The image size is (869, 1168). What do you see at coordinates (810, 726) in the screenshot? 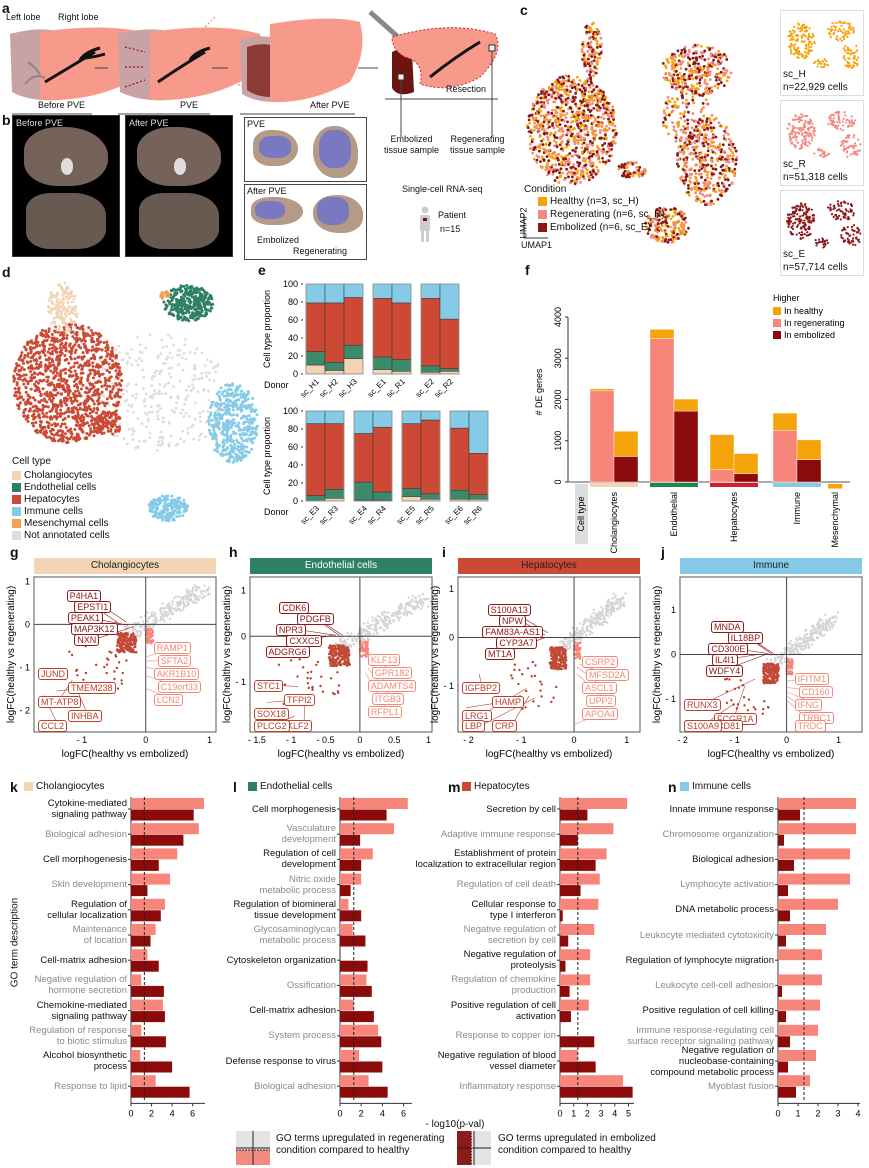
I see `gene-label: TRDC` at bounding box center [810, 726].